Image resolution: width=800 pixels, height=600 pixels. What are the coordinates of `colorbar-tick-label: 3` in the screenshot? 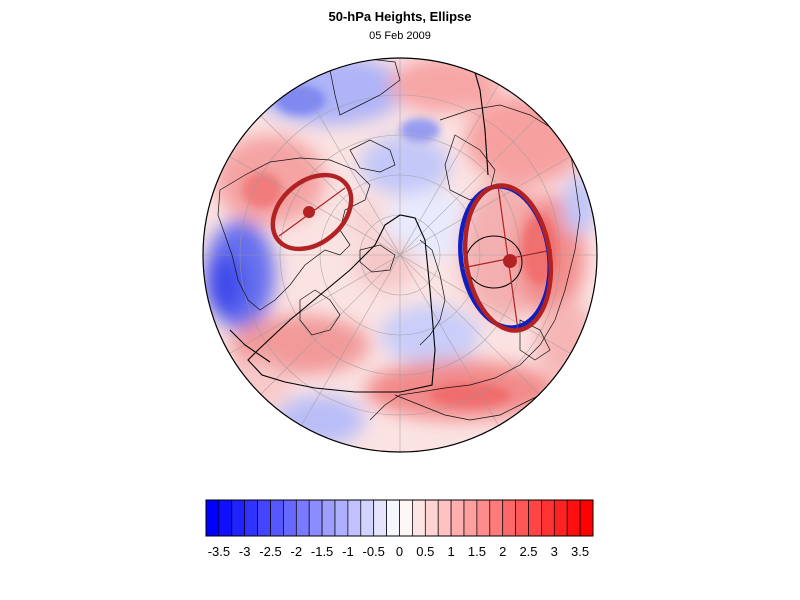 It's located at (554, 551).